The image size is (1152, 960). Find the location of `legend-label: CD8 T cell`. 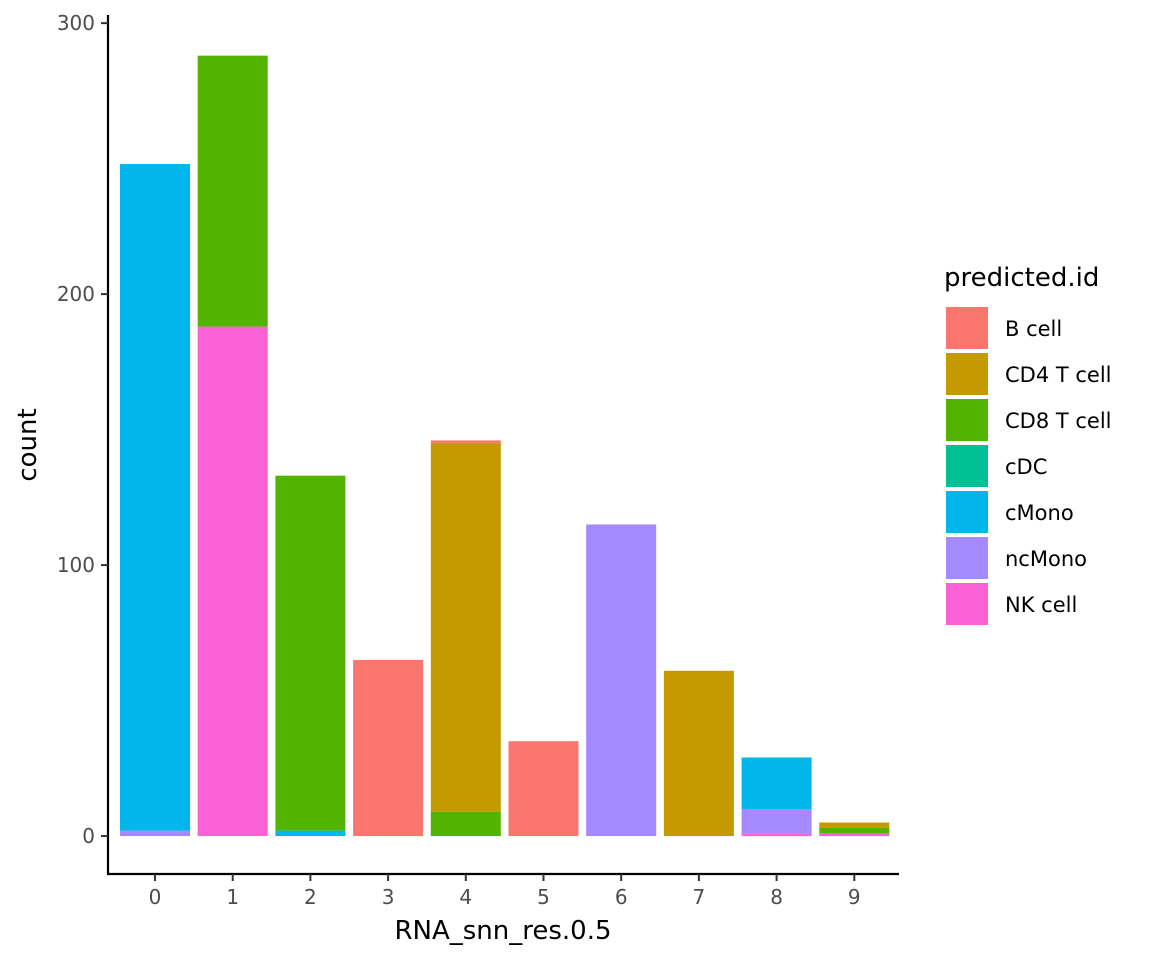

legend-label: CD8 T cell is located at coordinates (1058, 421).